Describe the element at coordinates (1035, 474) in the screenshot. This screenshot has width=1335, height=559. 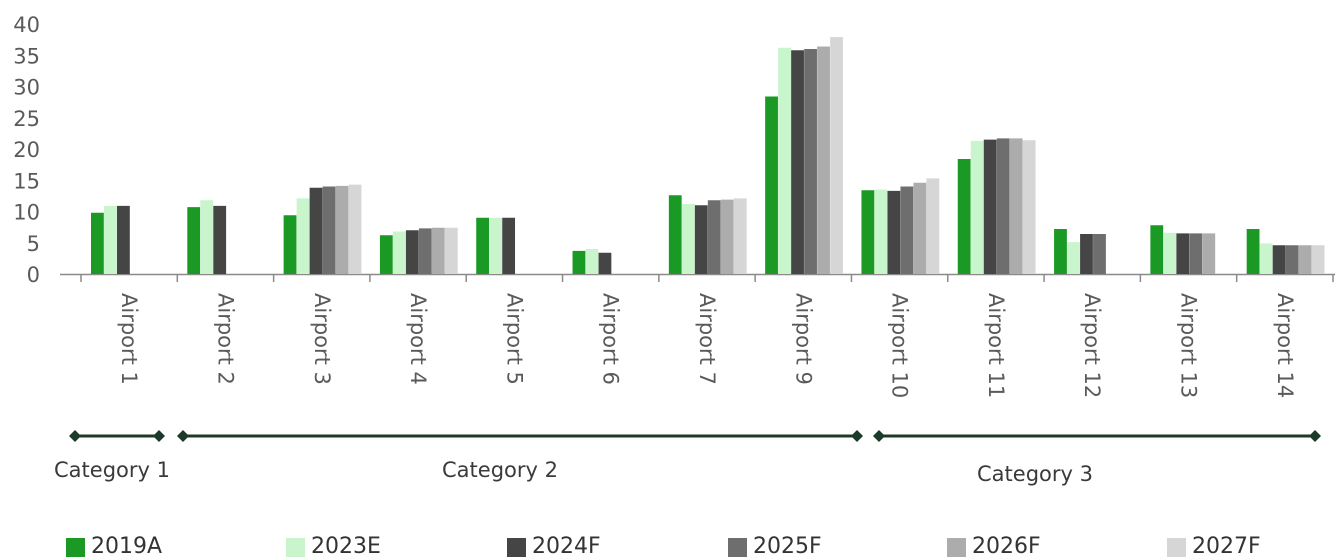
I see `category-group-label: Category 3` at that location.